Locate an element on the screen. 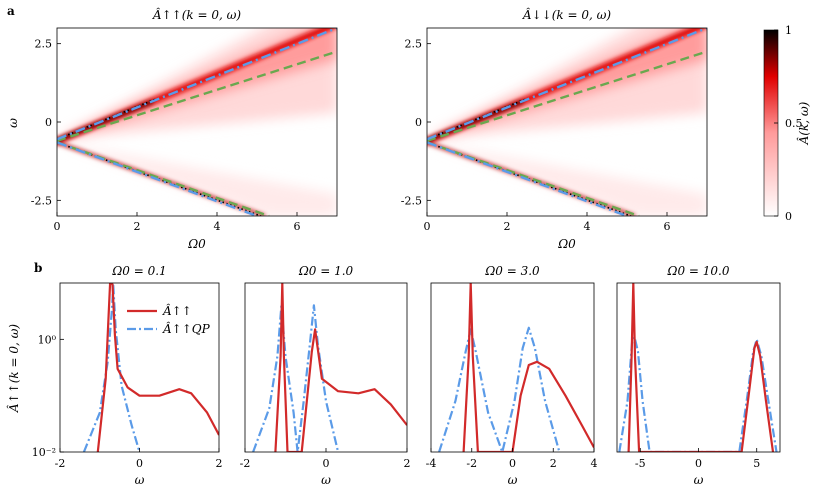 The image size is (830, 491). panel-label-a: a is located at coordinates (11, 11).